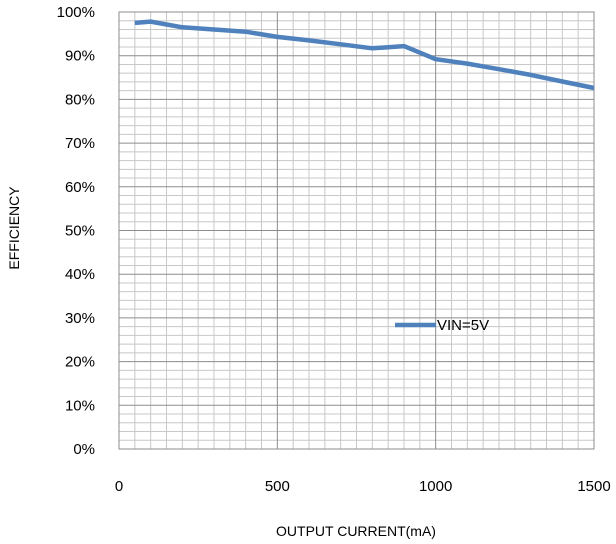 The height and width of the screenshot is (544, 616). Describe the element at coordinates (363, 486) in the screenshot. I see `x-axis-tick-labels: 0 500 1000 1500` at that location.